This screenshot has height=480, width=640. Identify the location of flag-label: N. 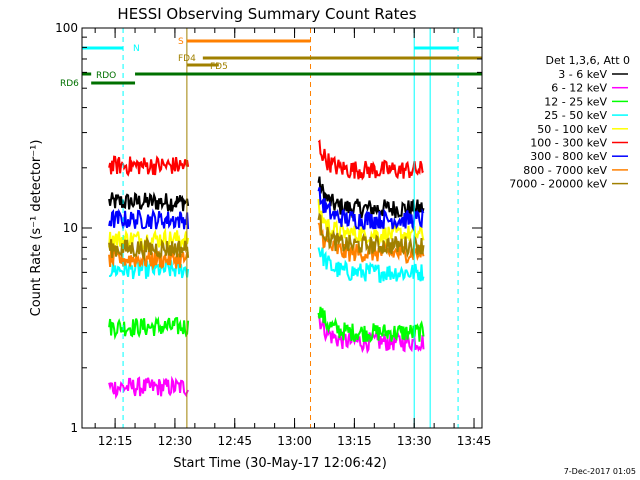
(136, 49).